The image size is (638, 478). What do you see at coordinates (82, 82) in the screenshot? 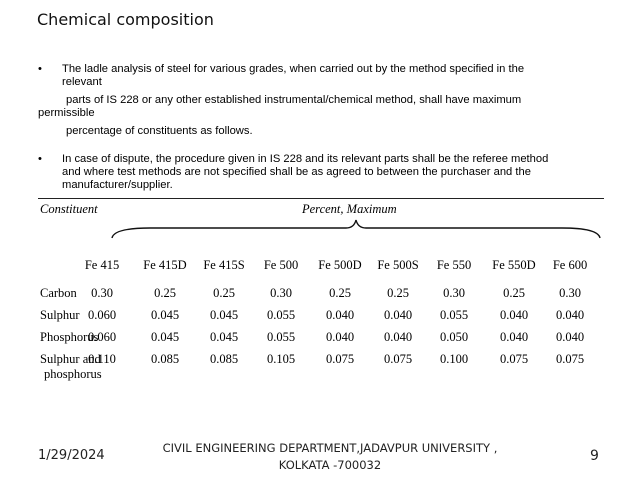
I see `bullet-1-line-2: relevant` at bounding box center [82, 82].